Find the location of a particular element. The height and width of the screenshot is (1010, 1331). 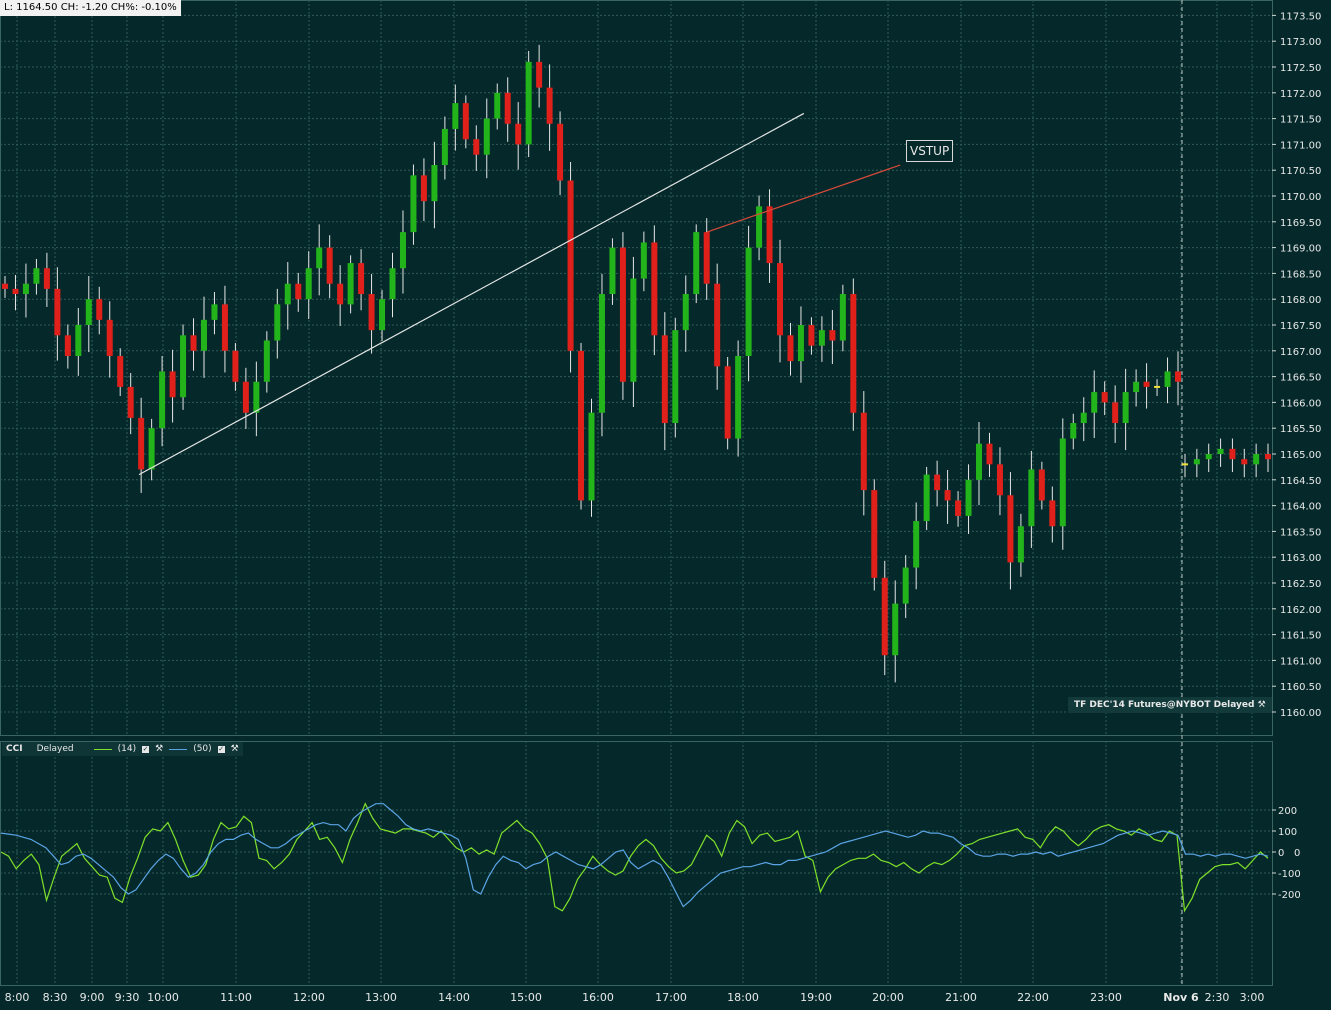

wrench-icon: ⚒ is located at coordinates (1261, 705).